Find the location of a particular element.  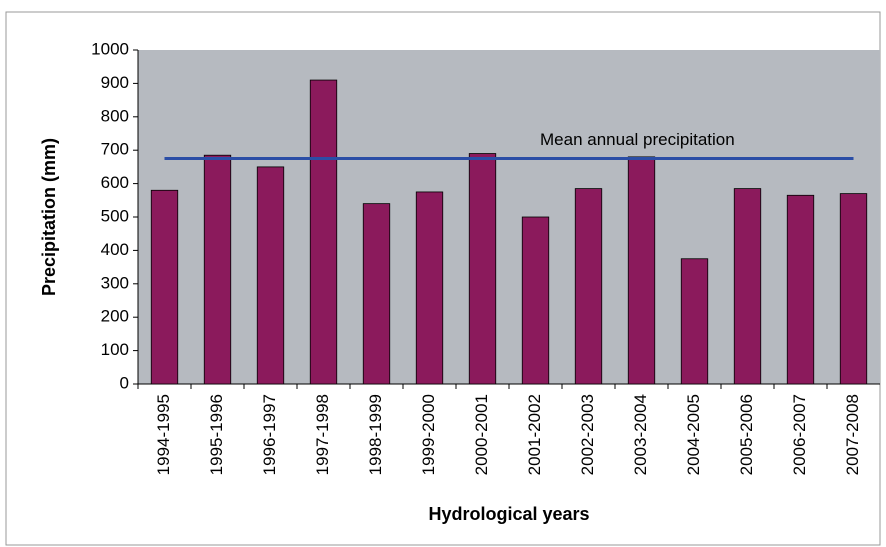

x-tick-label: 1996-1997 is located at coordinates (269, 434).